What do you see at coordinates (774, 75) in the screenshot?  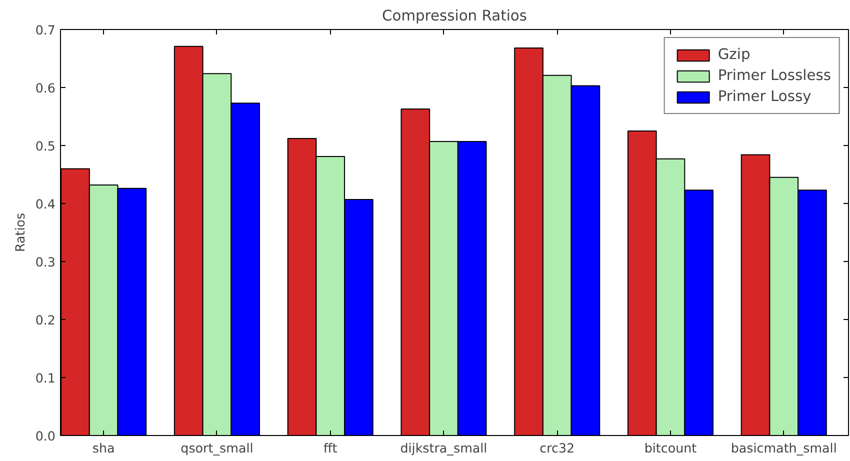 I see `legend-label: Primer Lossless` at bounding box center [774, 75].